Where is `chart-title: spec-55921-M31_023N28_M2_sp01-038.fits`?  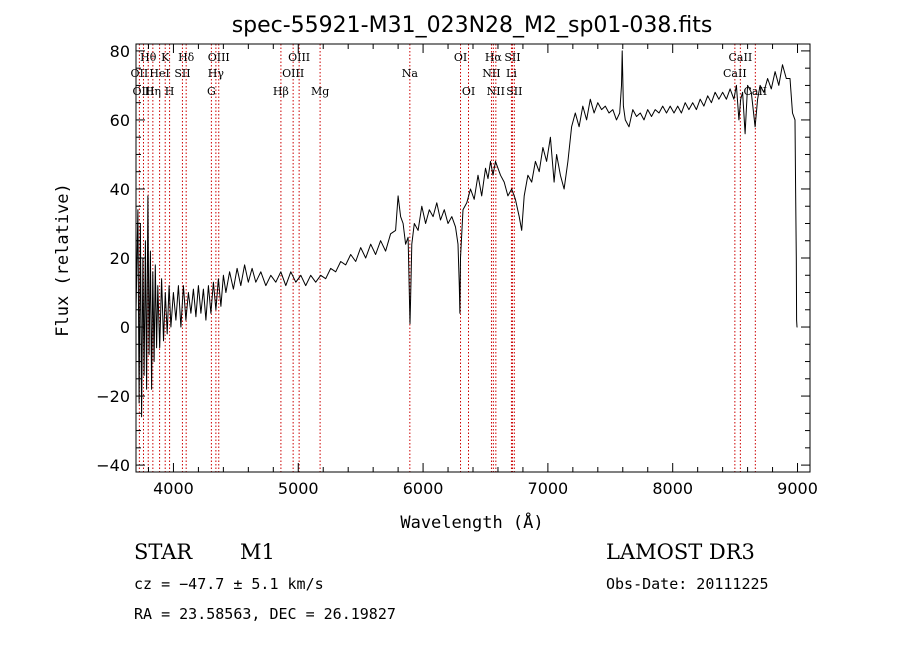
chart-title: spec-55921-M31_023N28_M2_sp01-038.fits is located at coordinates (472, 25).